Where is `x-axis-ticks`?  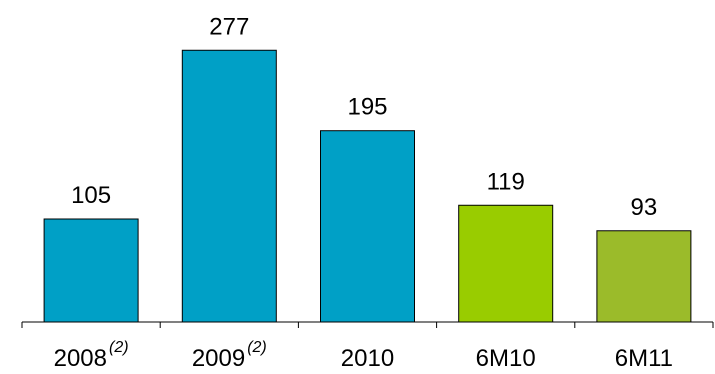 x-axis-ticks is located at coordinates (367, 325).